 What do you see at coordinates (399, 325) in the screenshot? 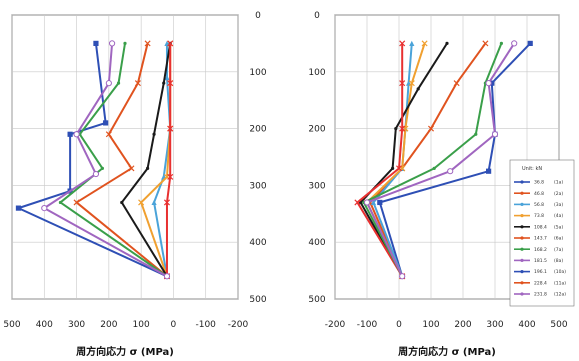
I see `x-tick-label: 0` at bounding box center [399, 325].